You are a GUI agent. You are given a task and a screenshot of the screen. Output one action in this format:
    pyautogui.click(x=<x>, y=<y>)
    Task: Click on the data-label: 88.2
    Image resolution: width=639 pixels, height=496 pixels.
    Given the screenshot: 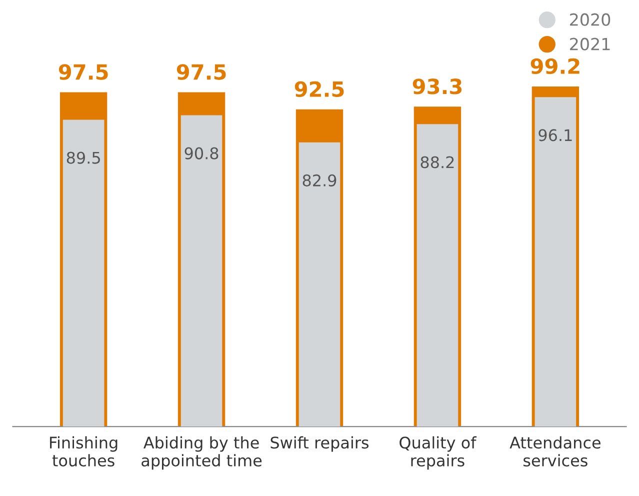 What is the action you would take?
    pyautogui.click(x=437, y=162)
    